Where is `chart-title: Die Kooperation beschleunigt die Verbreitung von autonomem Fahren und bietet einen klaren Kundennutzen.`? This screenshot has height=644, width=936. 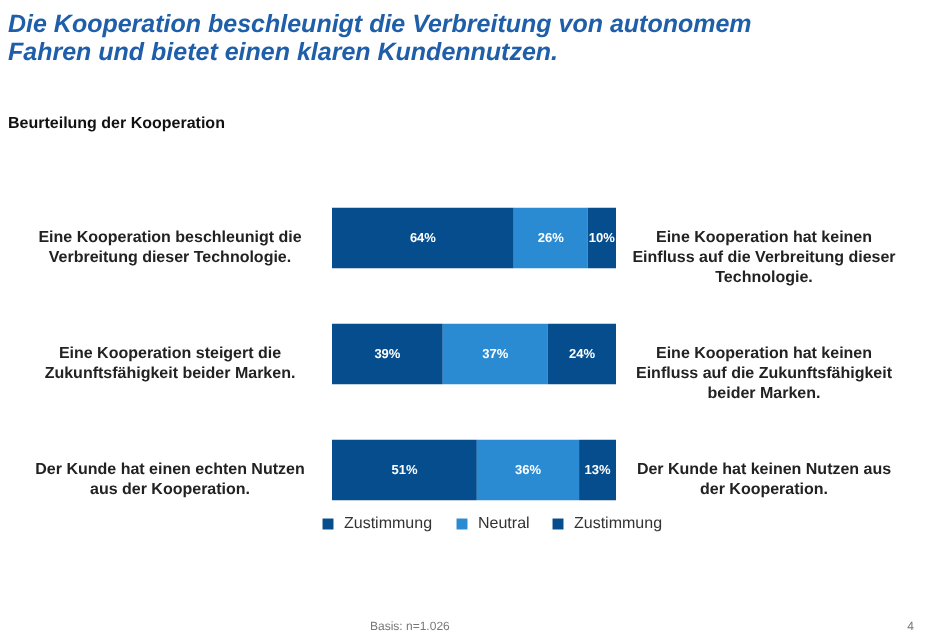 chart-title: Die Kooperation beschleunigt die Verbreitung von autonomem Fahren und bietet einen klaren Kundennutzen. is located at coordinates (380, 38).